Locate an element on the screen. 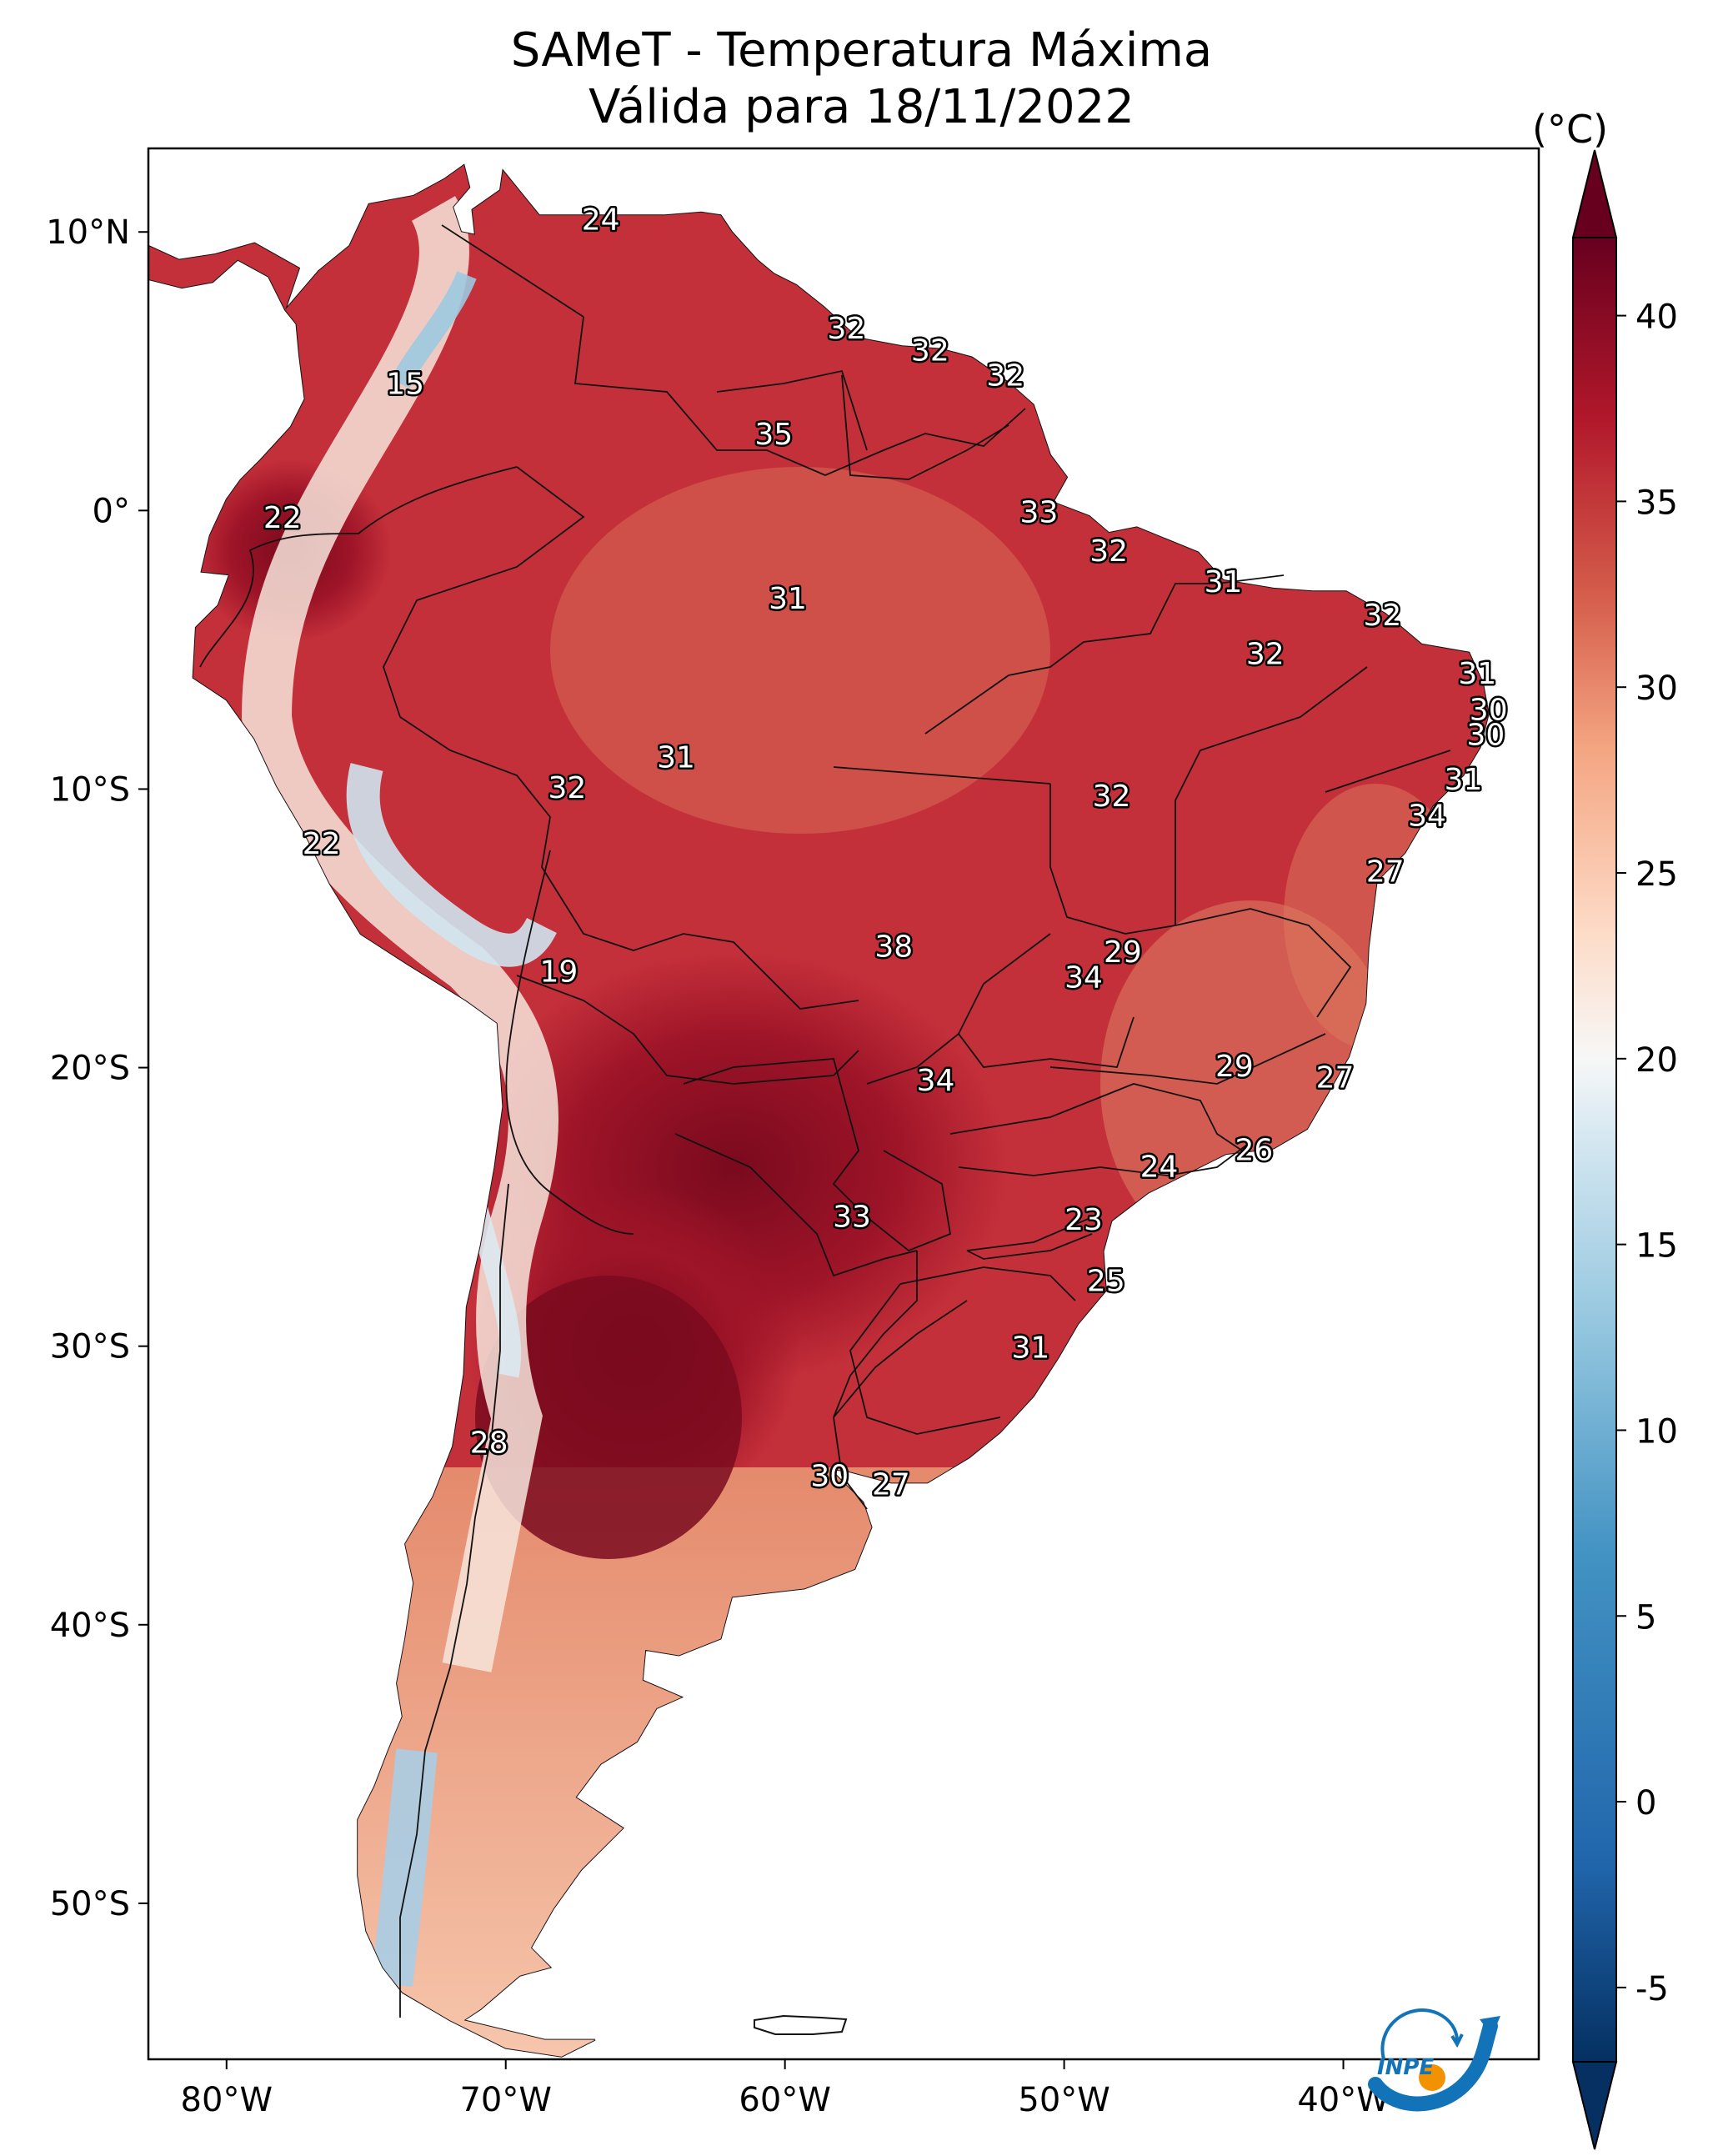  colorbar: 40 35 30 25 20 15 10 5 0 -5 is located at coordinates (1624, 1149).